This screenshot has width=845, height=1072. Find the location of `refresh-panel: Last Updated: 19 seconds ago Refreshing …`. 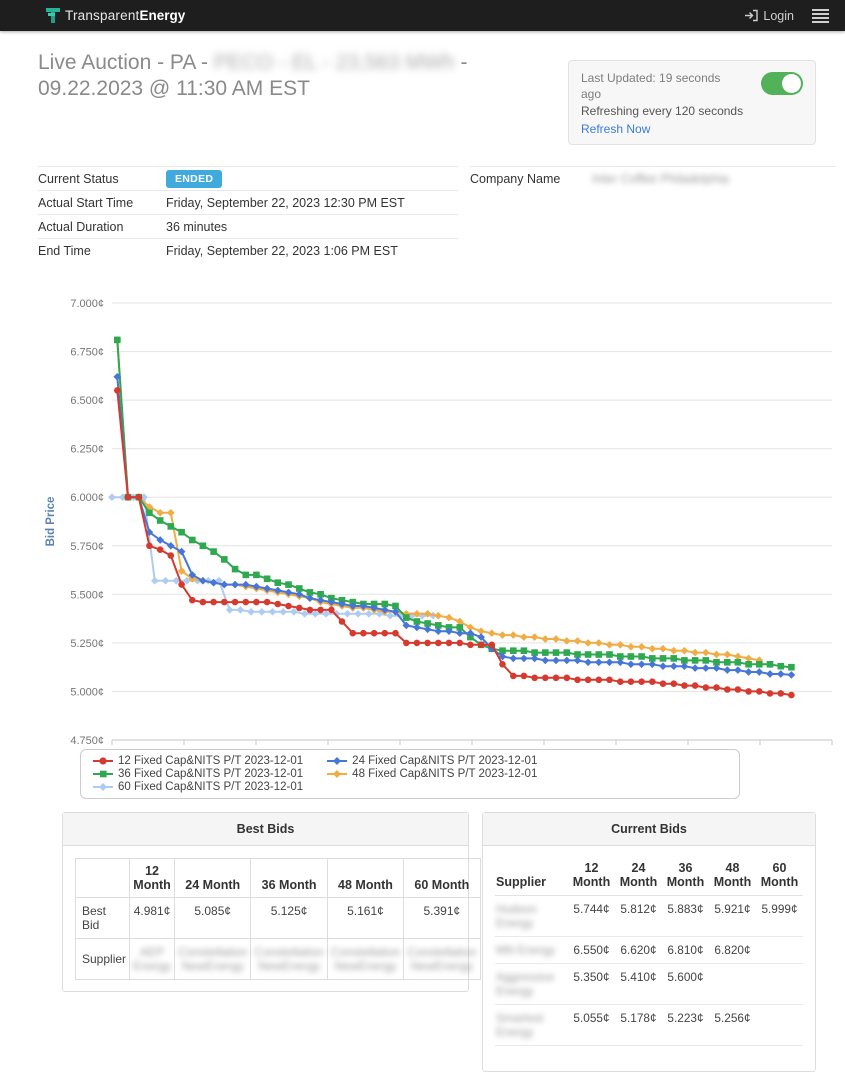

refresh-panel: Last Updated: 19 seconds ago Refreshing … is located at coordinates (692, 102).